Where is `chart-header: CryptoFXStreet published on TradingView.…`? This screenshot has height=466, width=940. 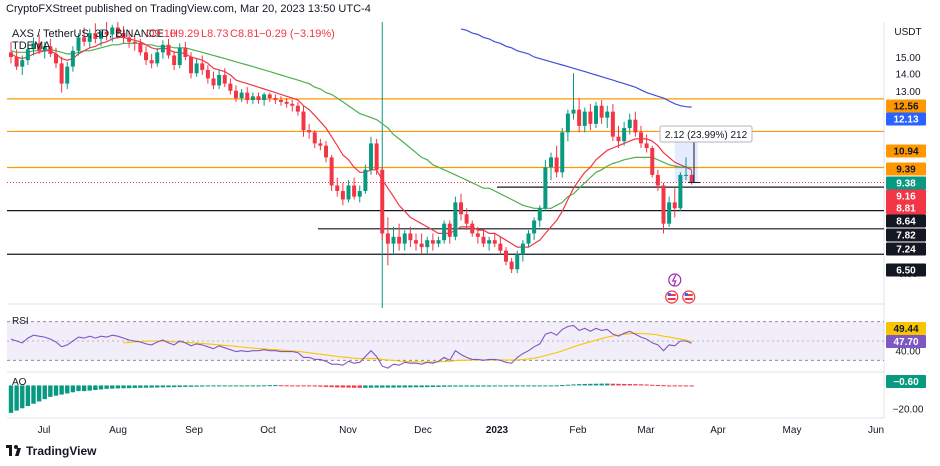 chart-header: CryptoFXStreet published on TradingView.… is located at coordinates (188, 9).